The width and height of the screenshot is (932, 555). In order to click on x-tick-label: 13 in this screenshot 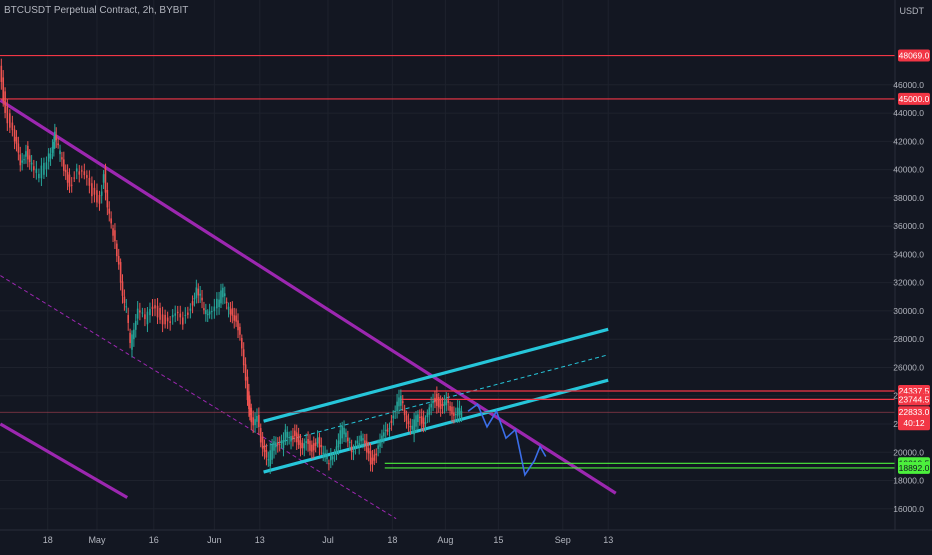, I will do `click(608, 540)`.